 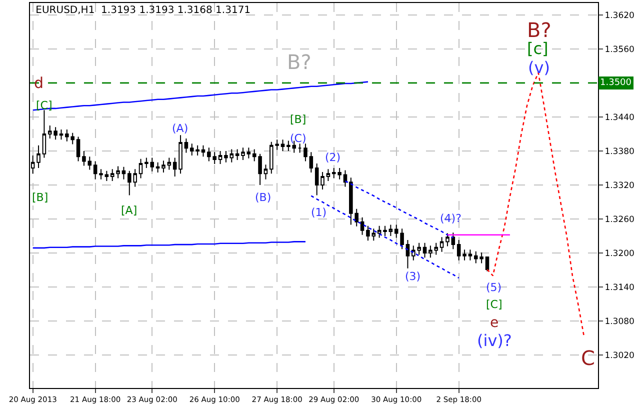 I want to click on y-tick-label: 1.3260, so click(x=619, y=220).